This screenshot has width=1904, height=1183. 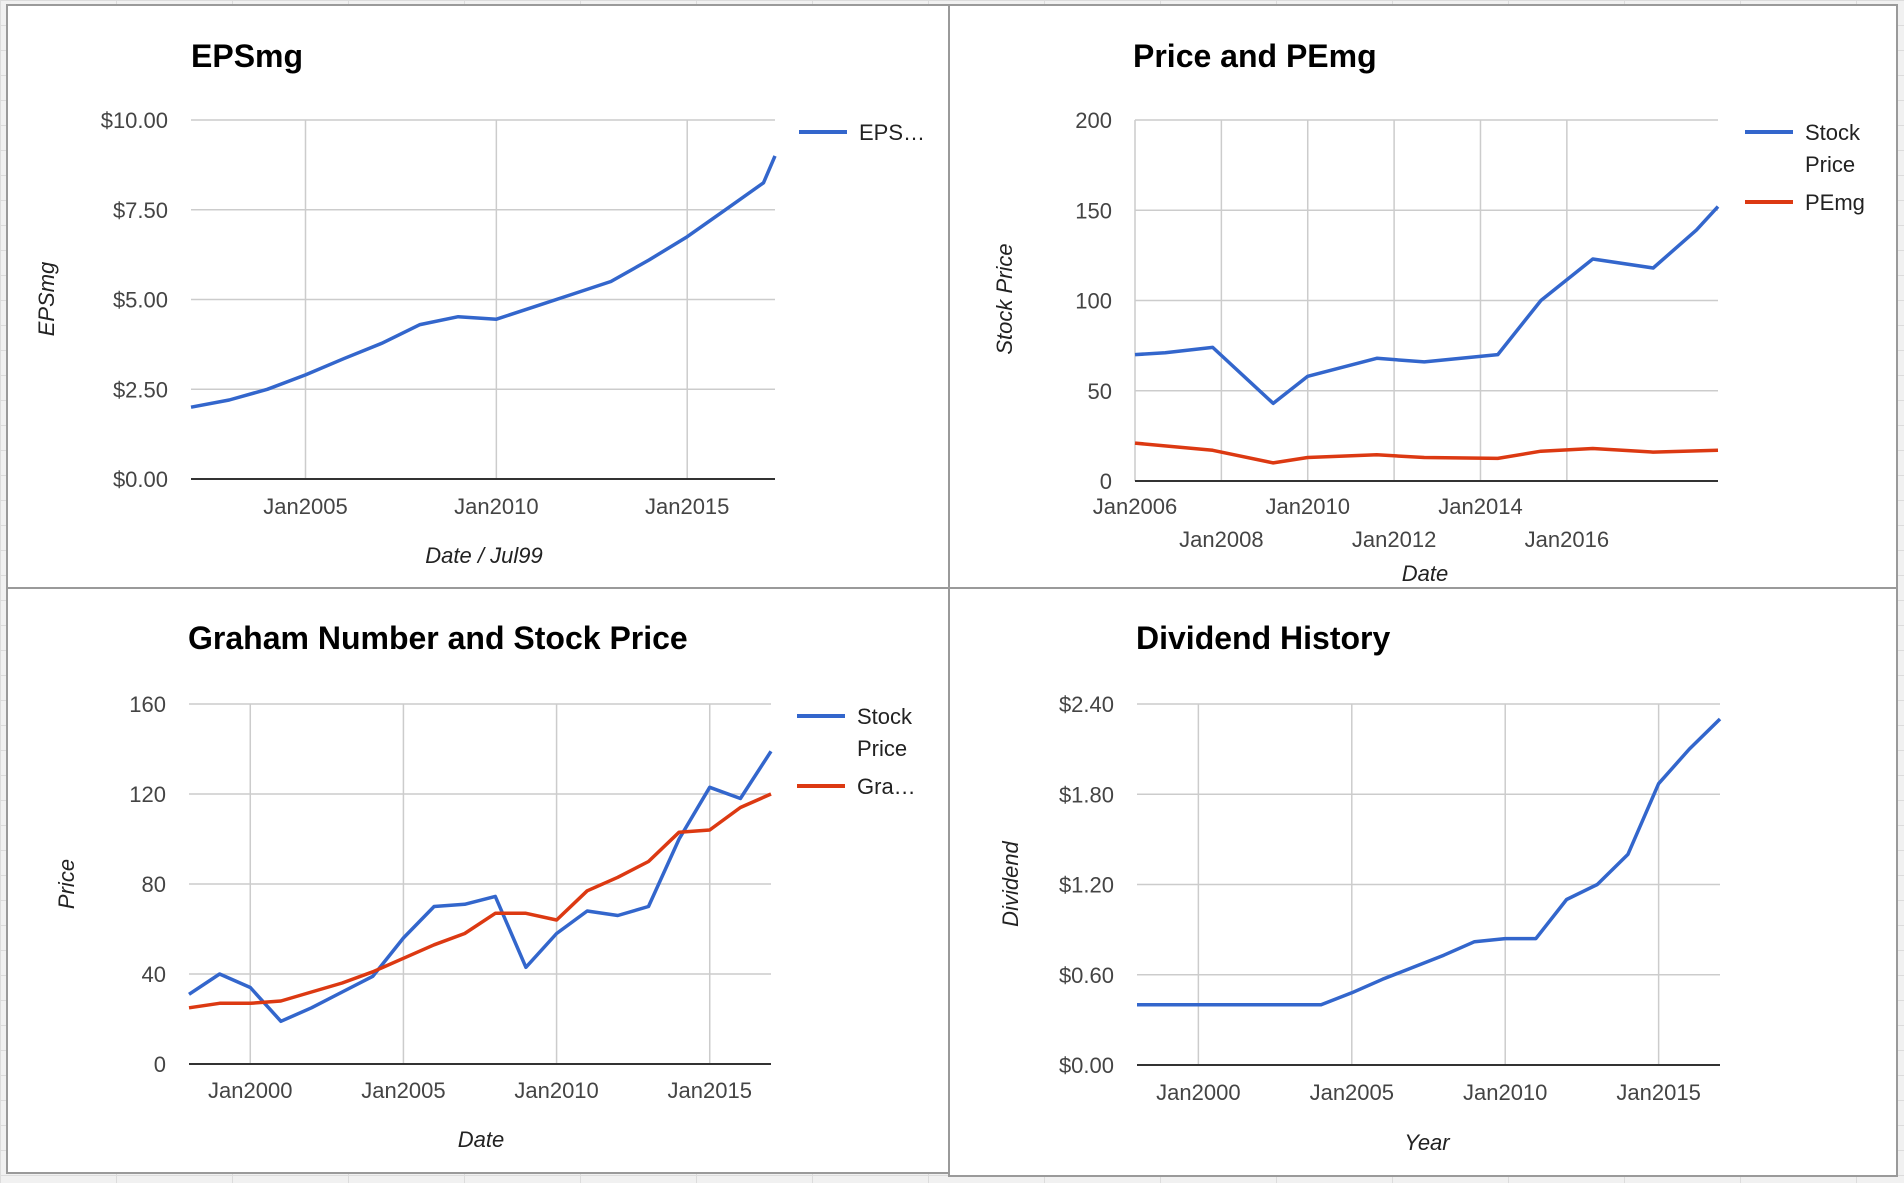 What do you see at coordinates (483, 555) in the screenshot?
I see `x-axis-title: Date / Jul99` at bounding box center [483, 555].